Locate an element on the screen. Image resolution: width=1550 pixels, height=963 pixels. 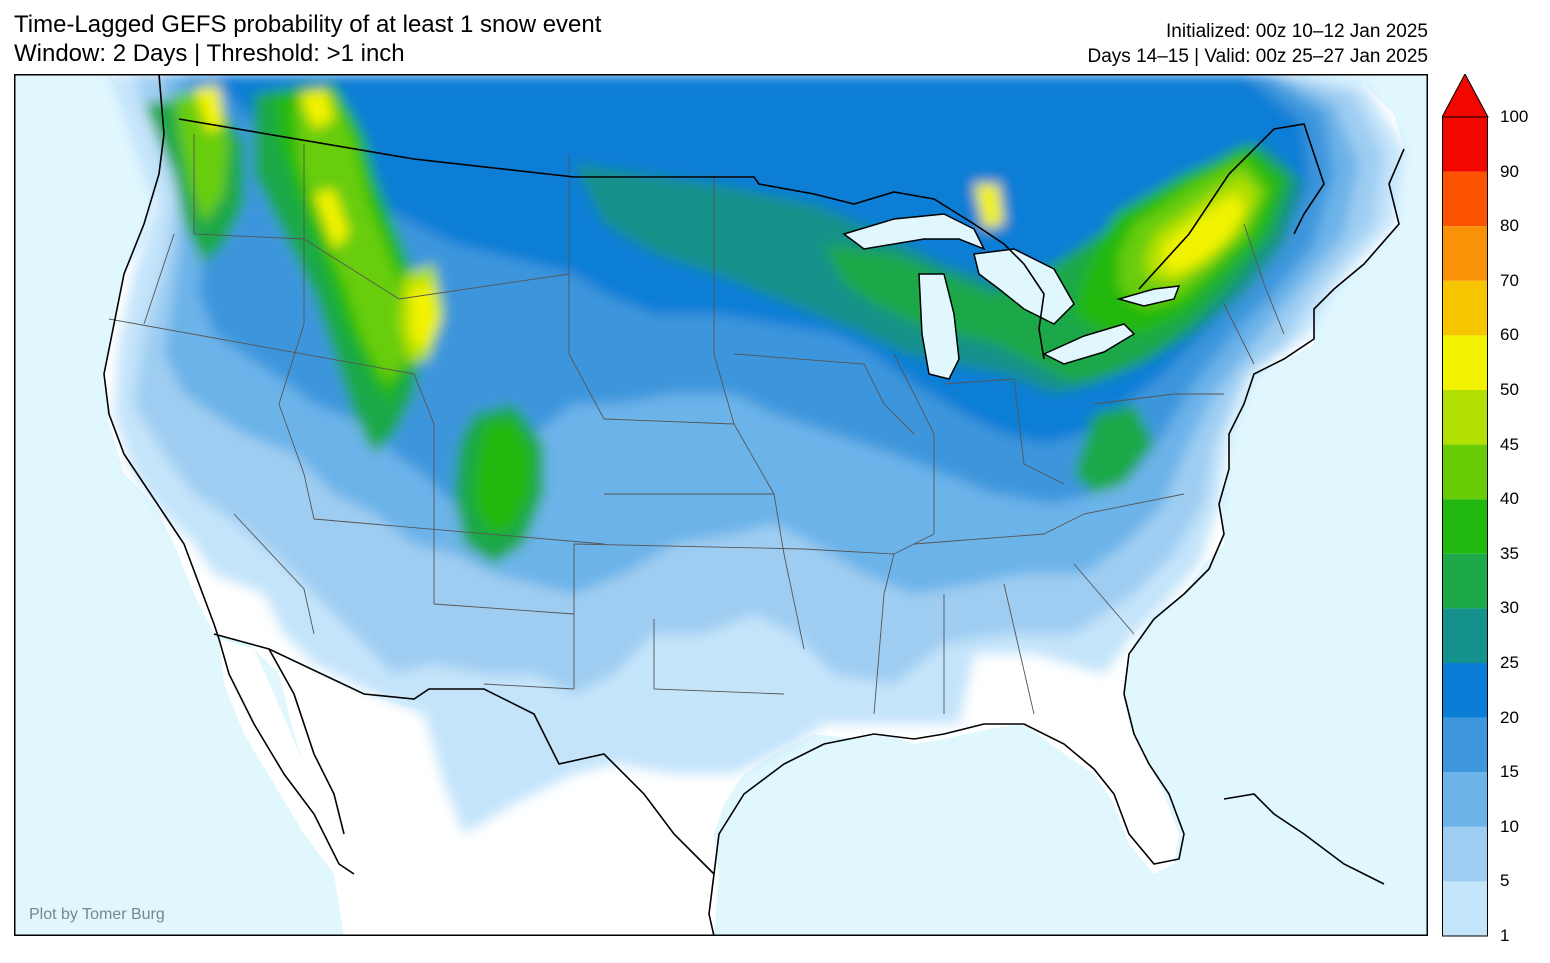
colorbar-tick-label: 5 is located at coordinates (1505, 881).